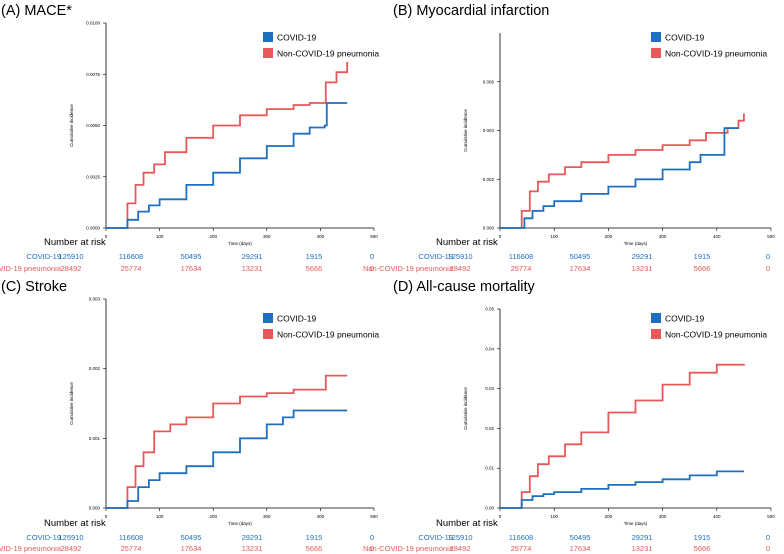  What do you see at coordinates (93, 125) in the screenshot?
I see `y-tick-label: 0.0050` at bounding box center [93, 125].